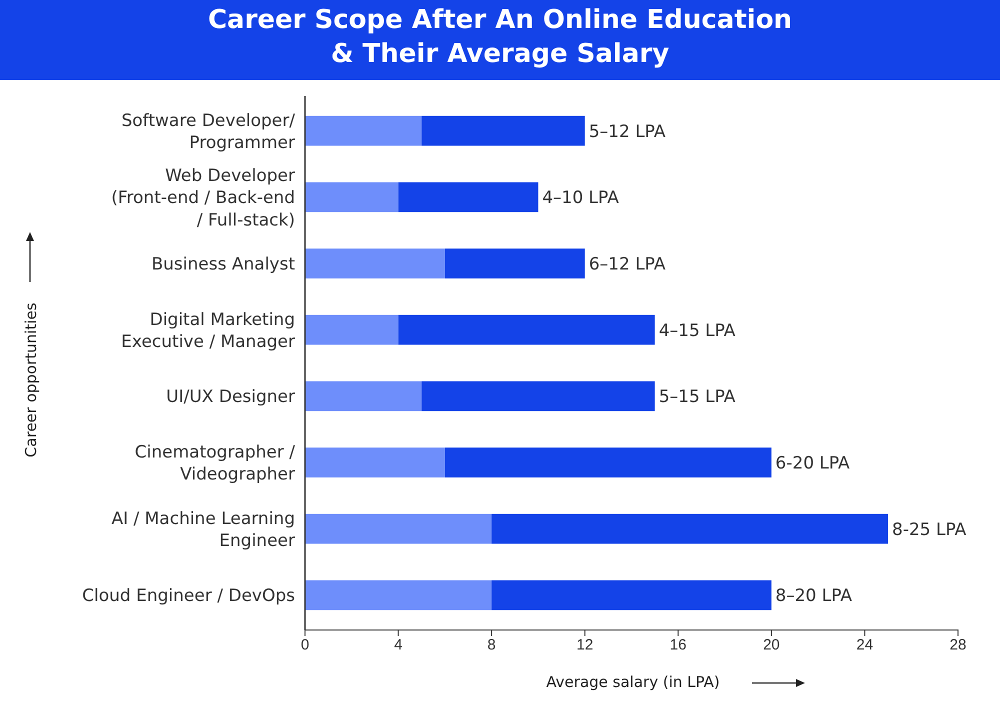  Describe the element at coordinates (771, 645) in the screenshot. I see `x-tick-label: 20` at that location.